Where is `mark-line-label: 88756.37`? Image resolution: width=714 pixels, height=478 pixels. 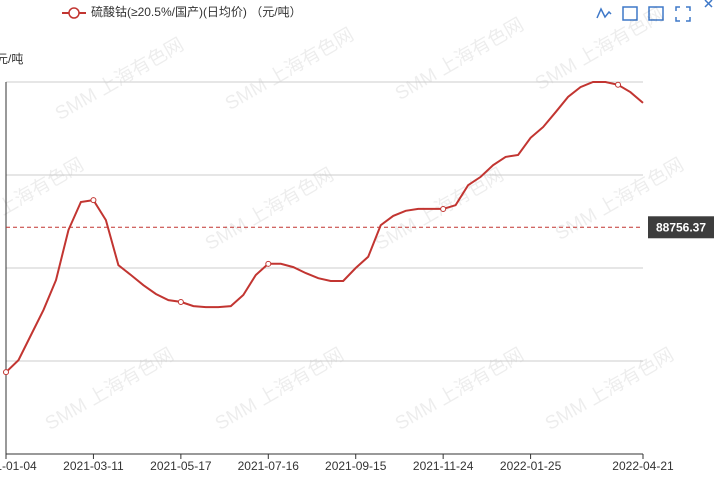
mark-line-label: 88756.37 is located at coordinates (681, 227).